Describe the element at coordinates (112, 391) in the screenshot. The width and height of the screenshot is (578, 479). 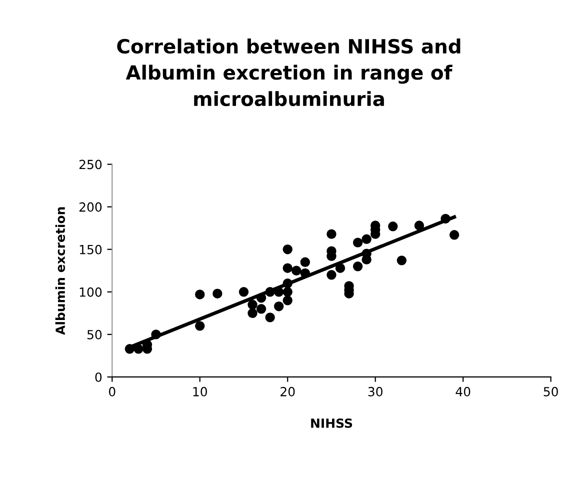
I see `x-tick-label: 0` at that location.